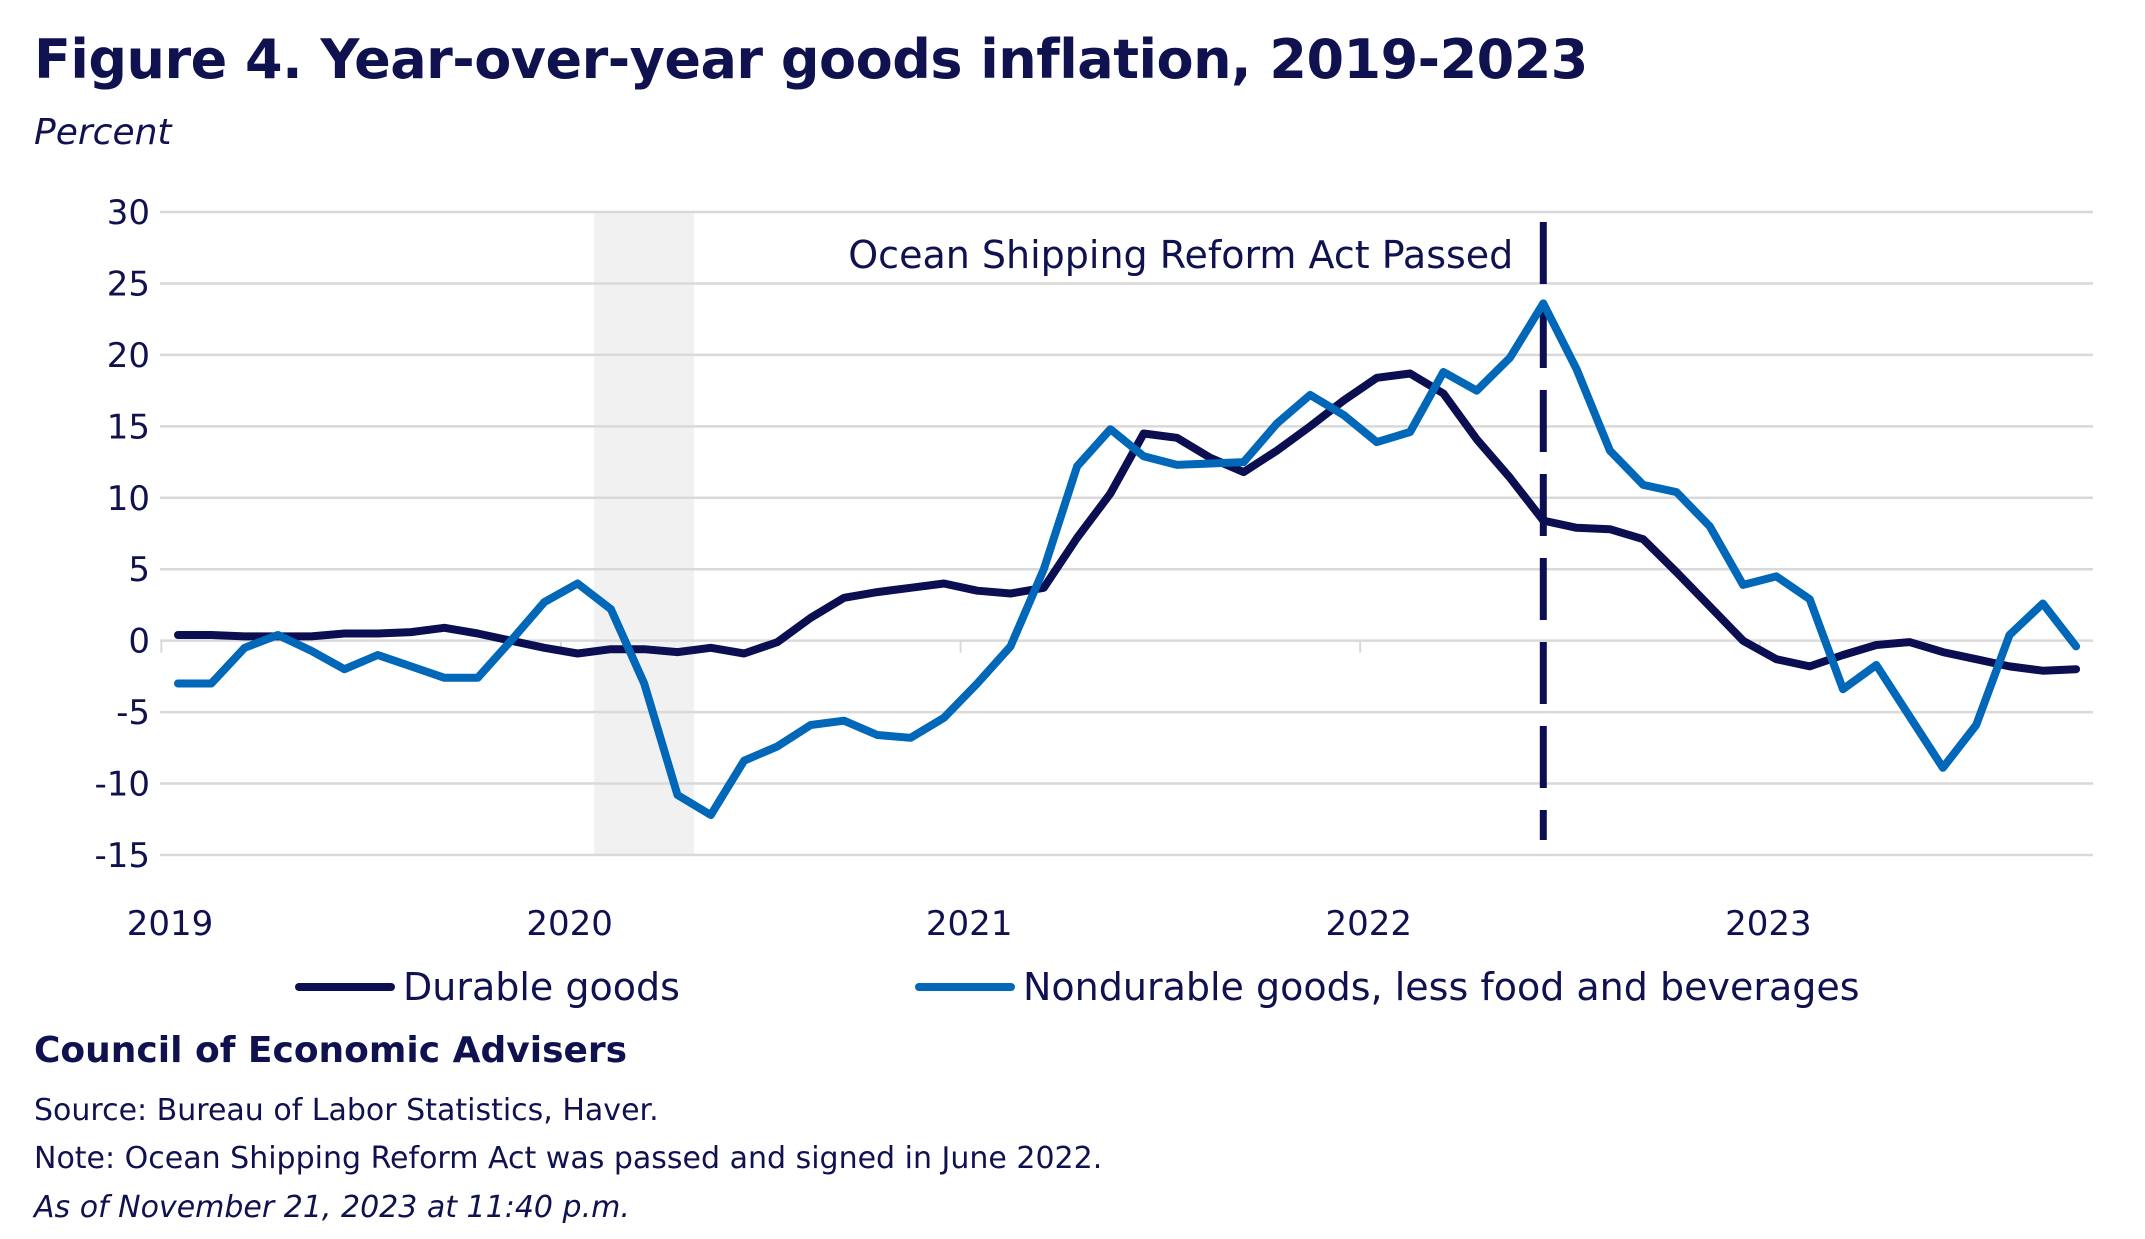 This screenshot has width=2145, height=1239. I want to click on x-tick-label: 2019, so click(170, 924).